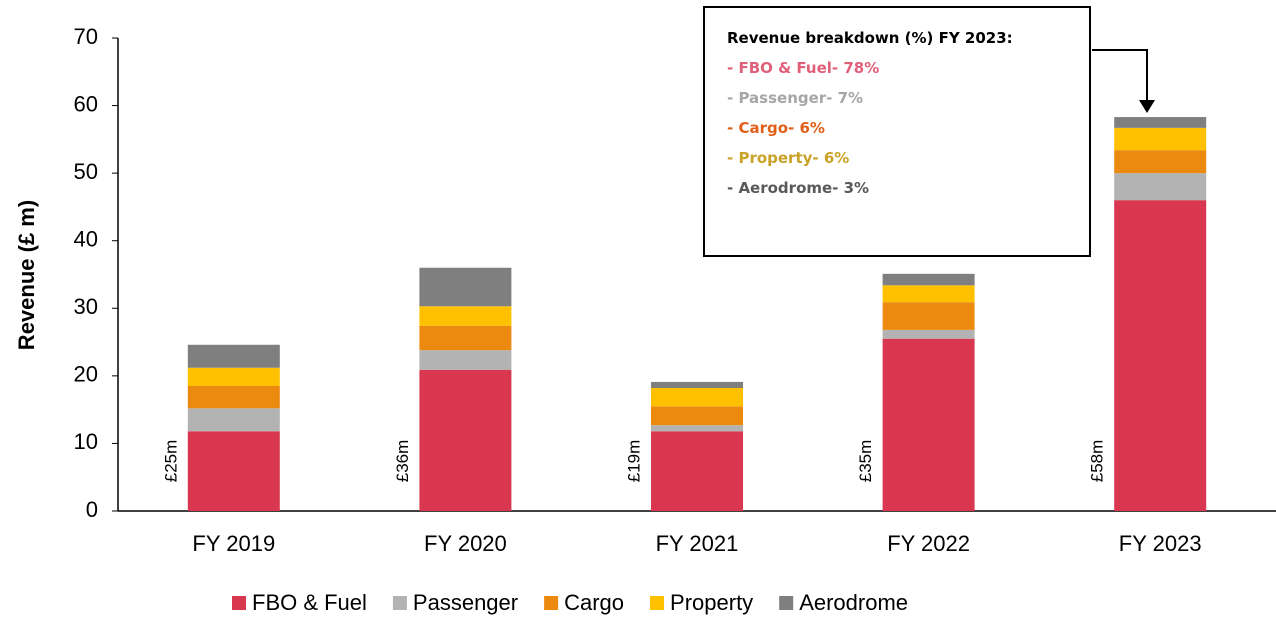  I want to click on legend-label: Aerodrome, so click(853, 602).